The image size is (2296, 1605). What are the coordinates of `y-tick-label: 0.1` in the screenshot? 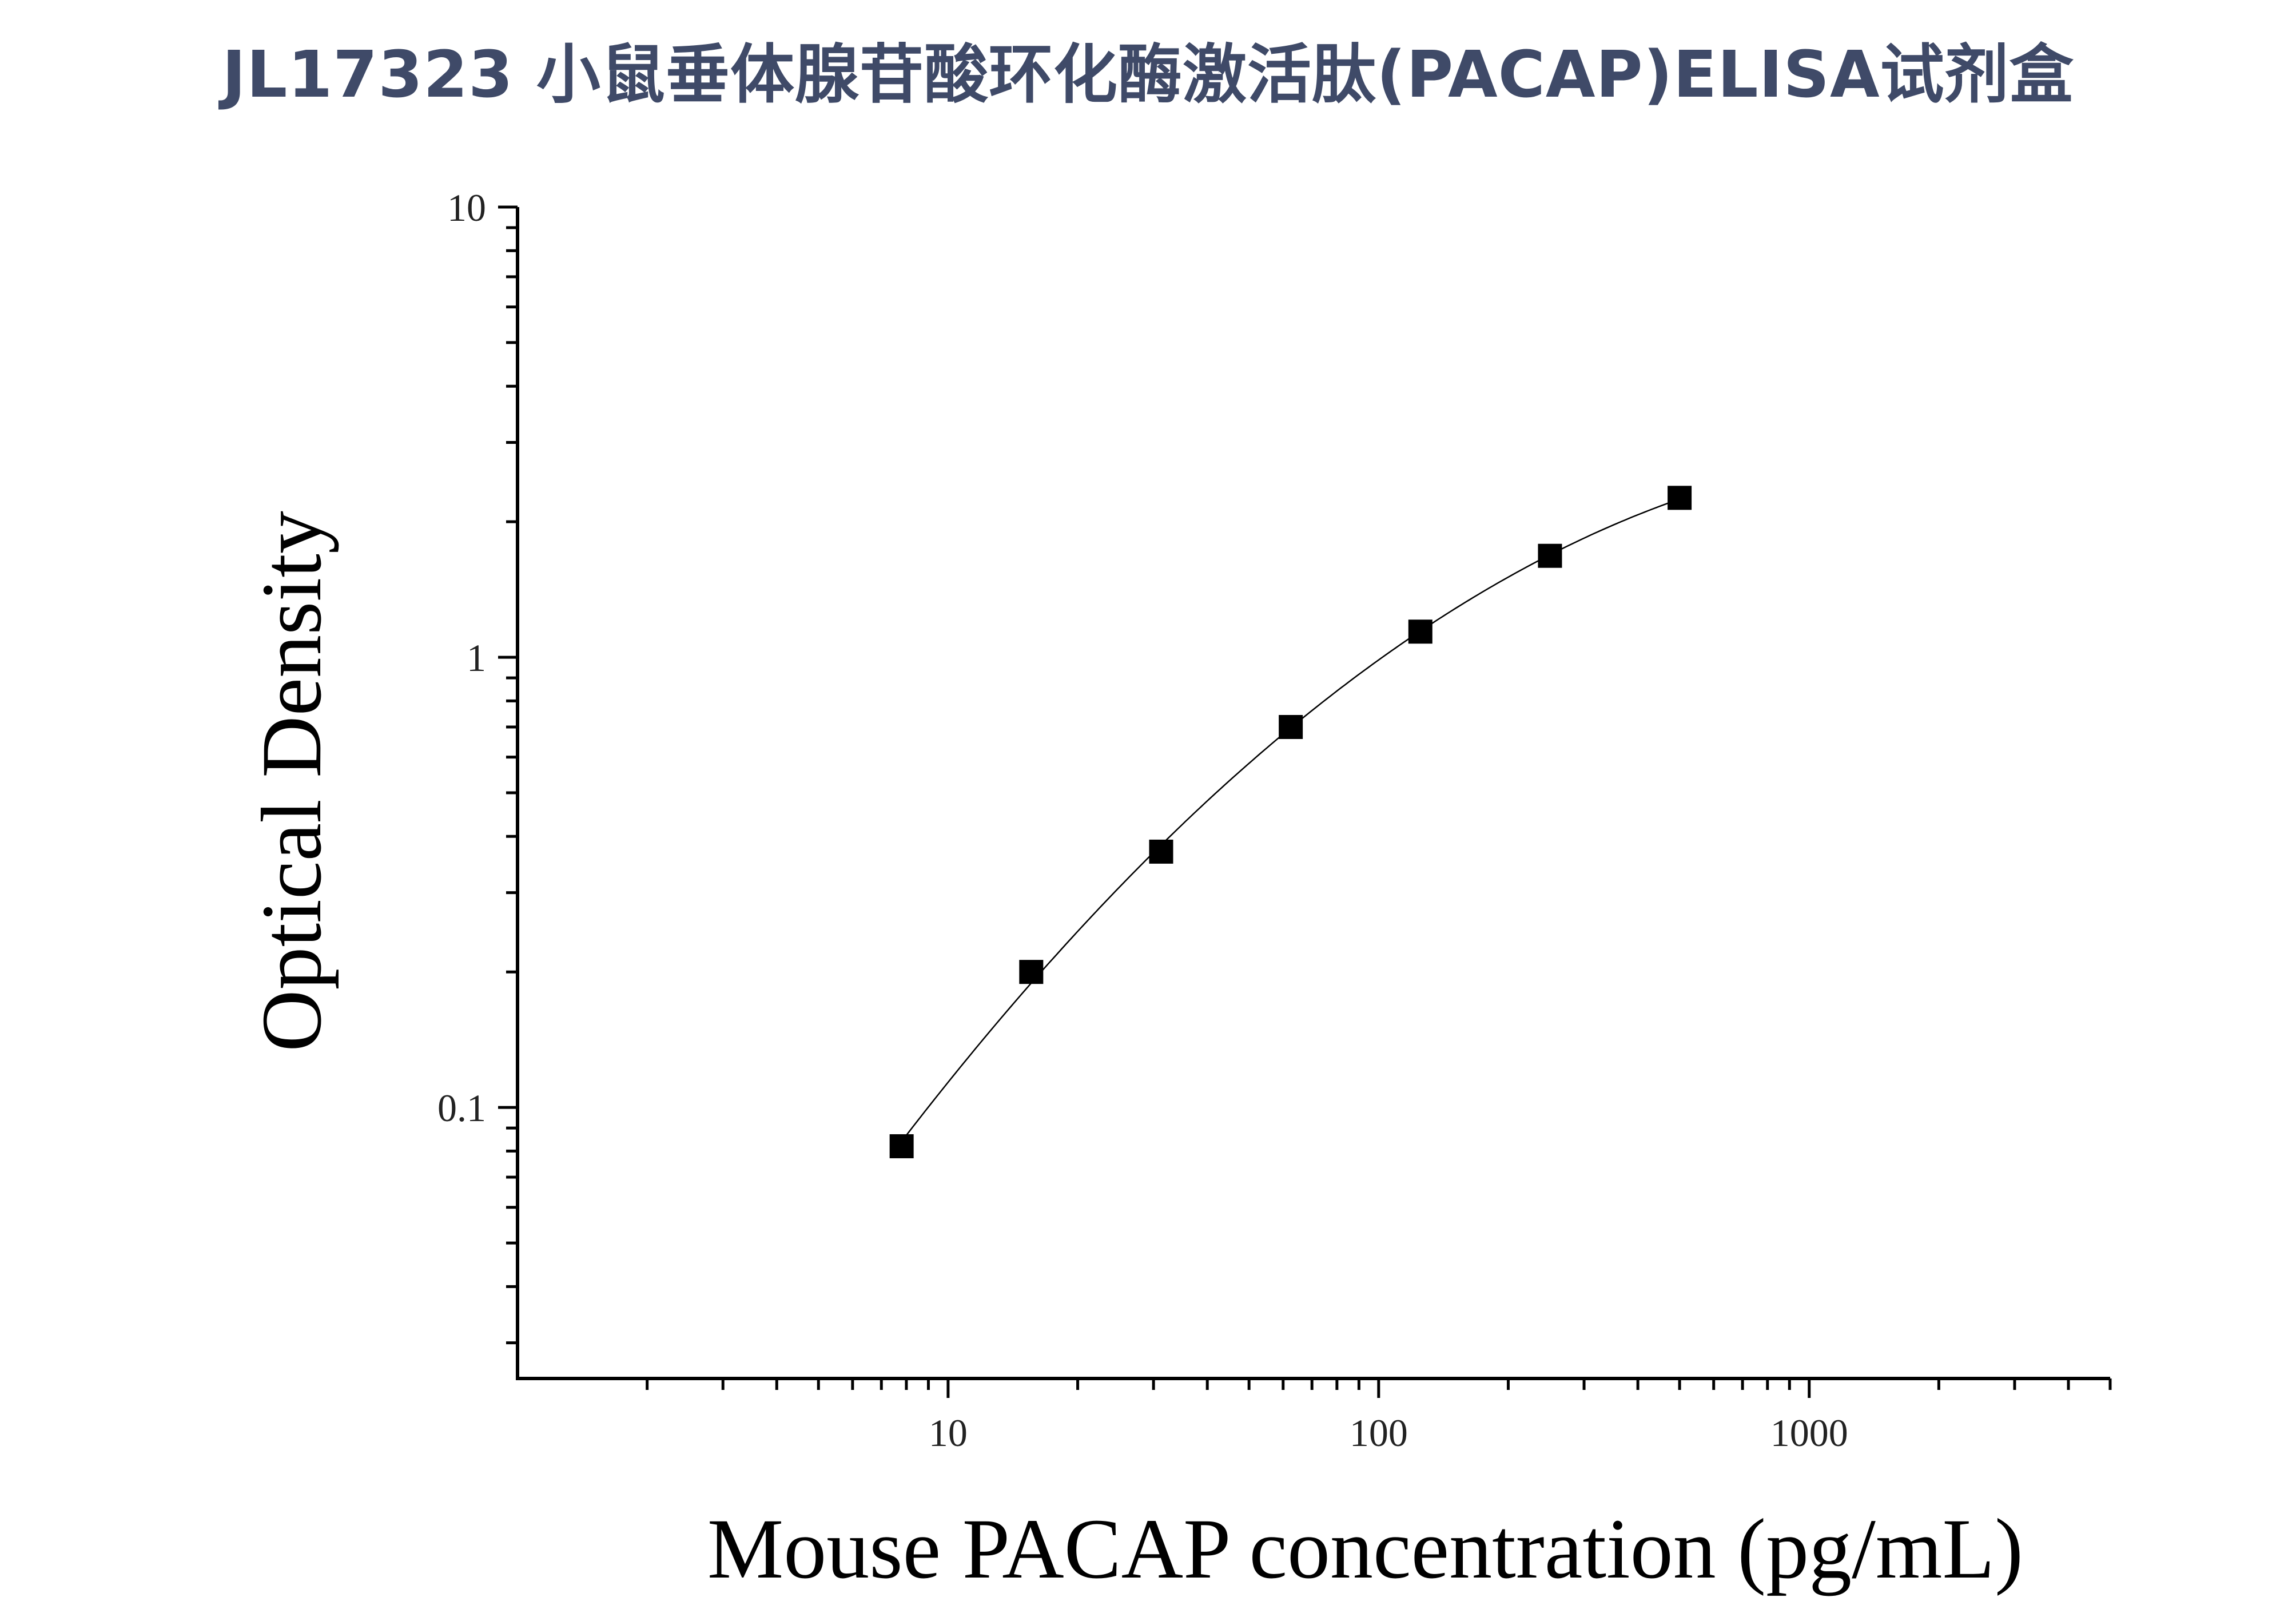 It's located at (462, 1108).